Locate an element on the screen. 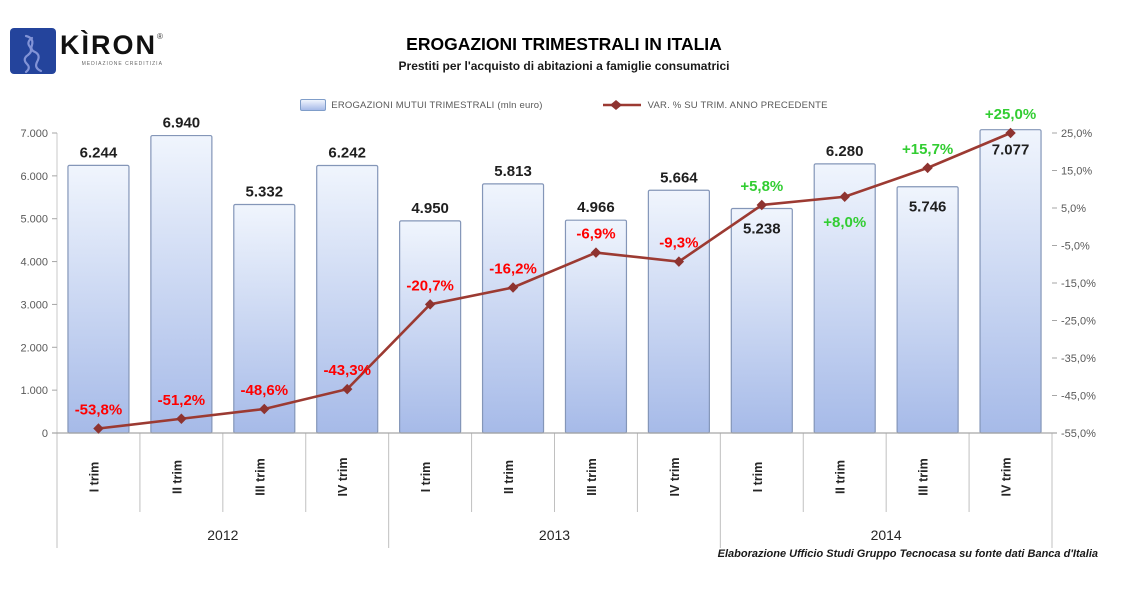 Image resolution: width=1128 pixels, height=591 pixels. bar-value-label: 6.940 is located at coordinates (182, 123).